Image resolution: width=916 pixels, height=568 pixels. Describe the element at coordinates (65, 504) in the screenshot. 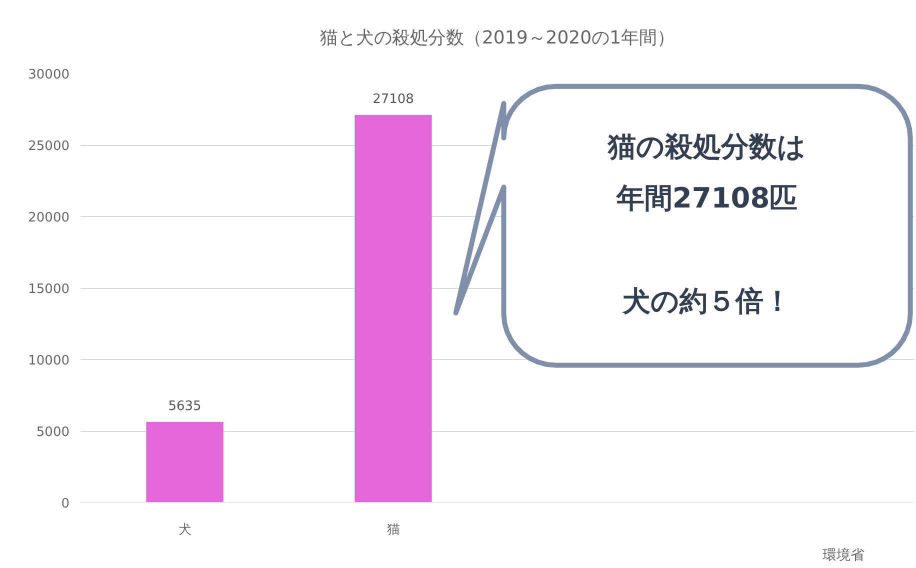

I see `y-tick-label: 0` at that location.